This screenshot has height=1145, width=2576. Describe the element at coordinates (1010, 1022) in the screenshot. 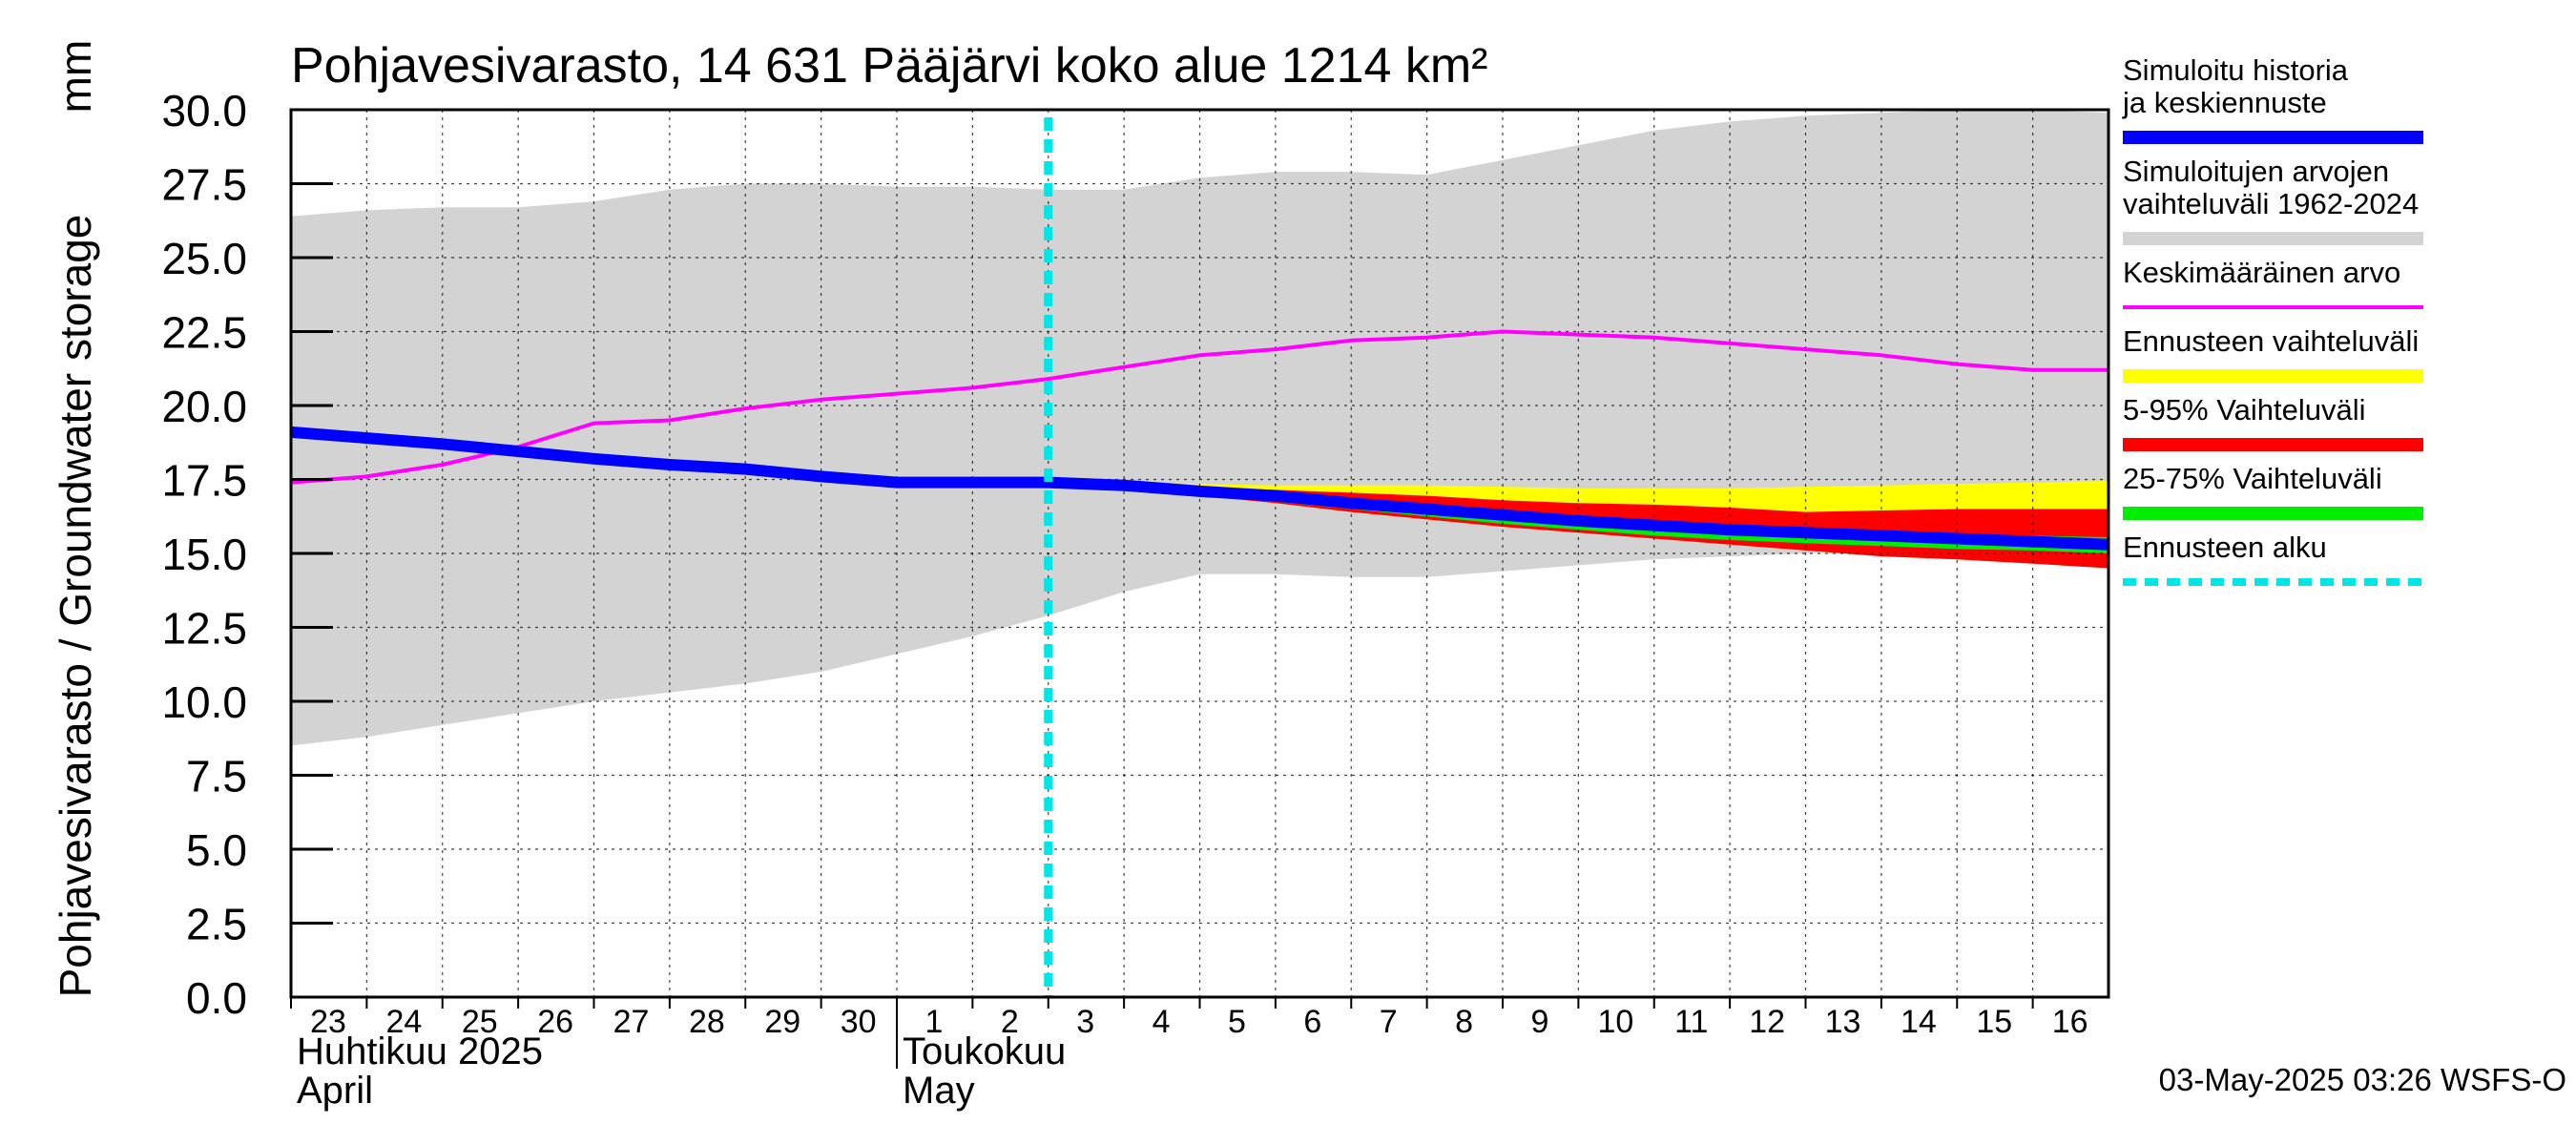

I see `x-tick-label: 2` at that location.